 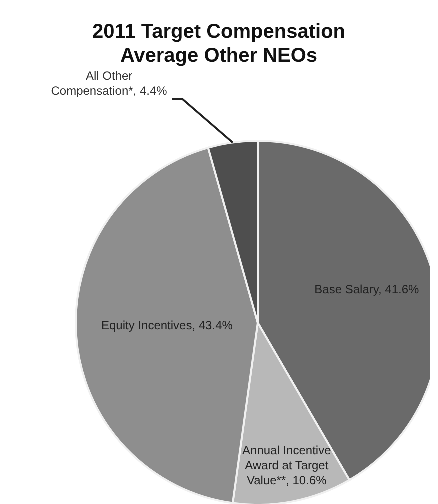 What do you see at coordinates (109, 83) in the screenshot?
I see `slice-label: All Other Compensation*, 4.4%` at bounding box center [109, 83].